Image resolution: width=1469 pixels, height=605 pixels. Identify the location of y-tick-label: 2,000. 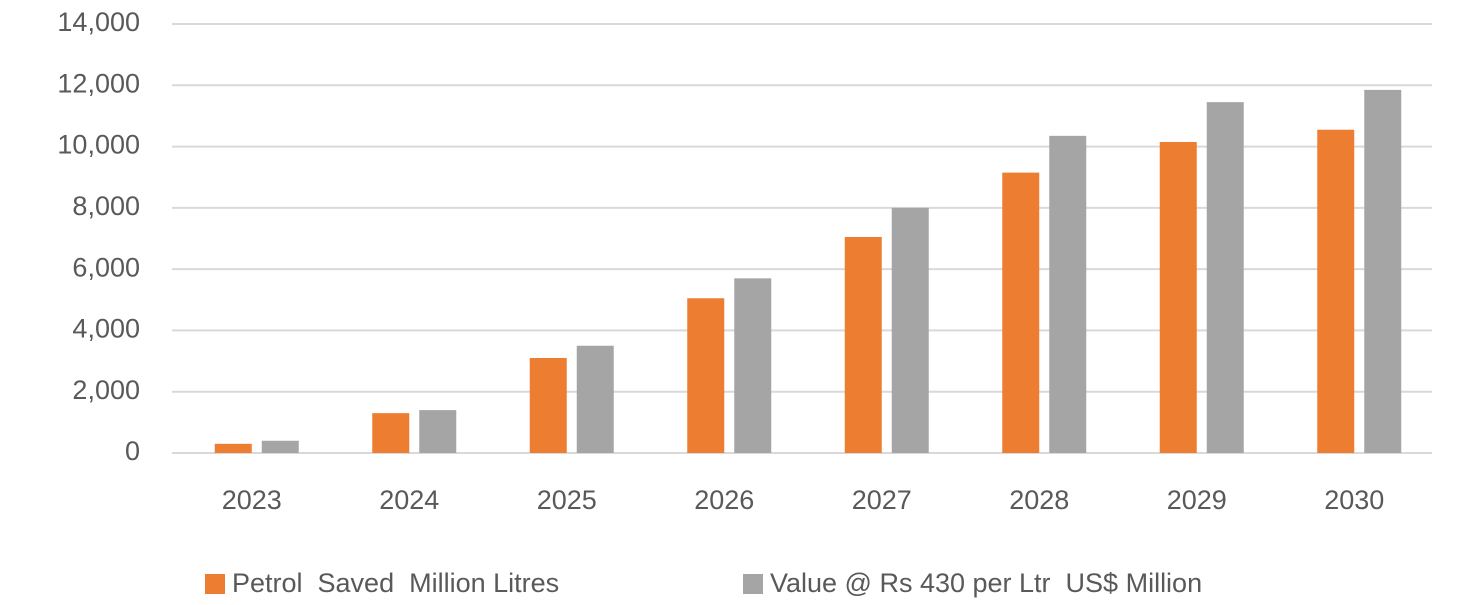
(106, 390).